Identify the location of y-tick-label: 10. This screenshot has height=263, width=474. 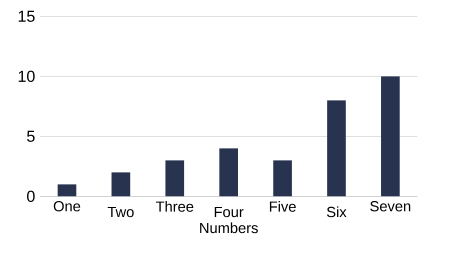
(26, 76).